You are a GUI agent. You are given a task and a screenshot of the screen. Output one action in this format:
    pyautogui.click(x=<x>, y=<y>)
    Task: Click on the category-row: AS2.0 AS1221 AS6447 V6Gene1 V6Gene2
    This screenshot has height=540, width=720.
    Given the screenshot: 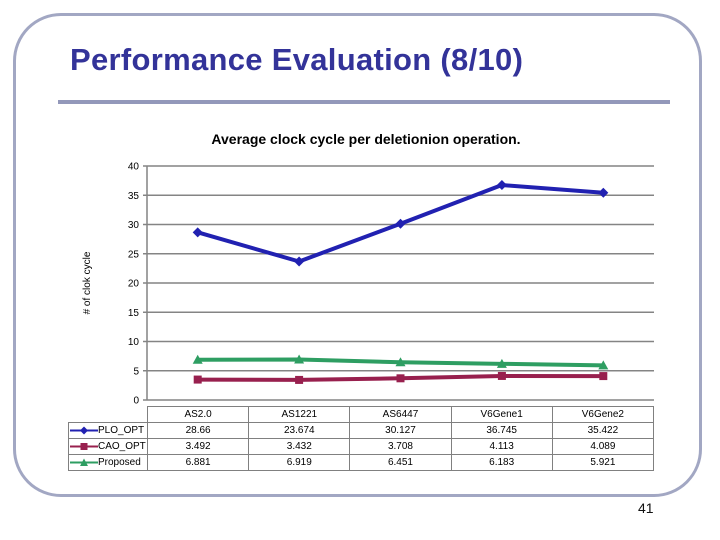 What is the action you would take?
    pyautogui.click(x=362, y=414)
    